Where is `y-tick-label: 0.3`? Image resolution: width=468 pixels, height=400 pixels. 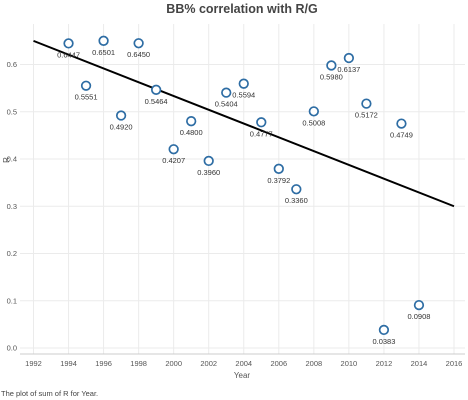
y-tick-label: 0.3 is located at coordinates (12, 206).